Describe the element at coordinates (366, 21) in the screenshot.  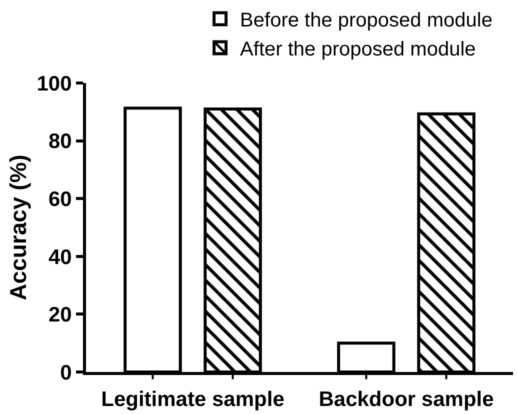
I see `legend-label: Before the proposed module` at that location.